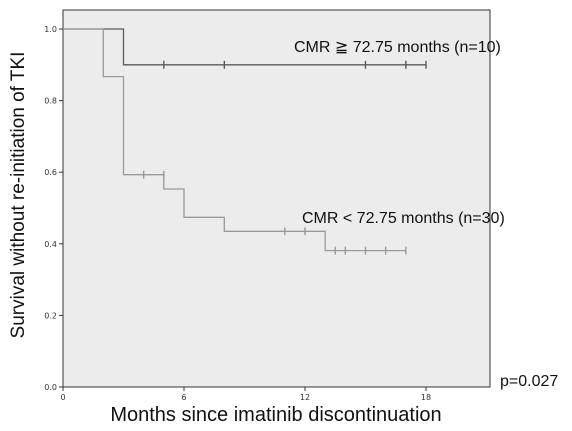 Image resolution: width=572 pixels, height=431 pixels. Describe the element at coordinates (50, 29) in the screenshot. I see `y-tick-label: 1.0` at that location.